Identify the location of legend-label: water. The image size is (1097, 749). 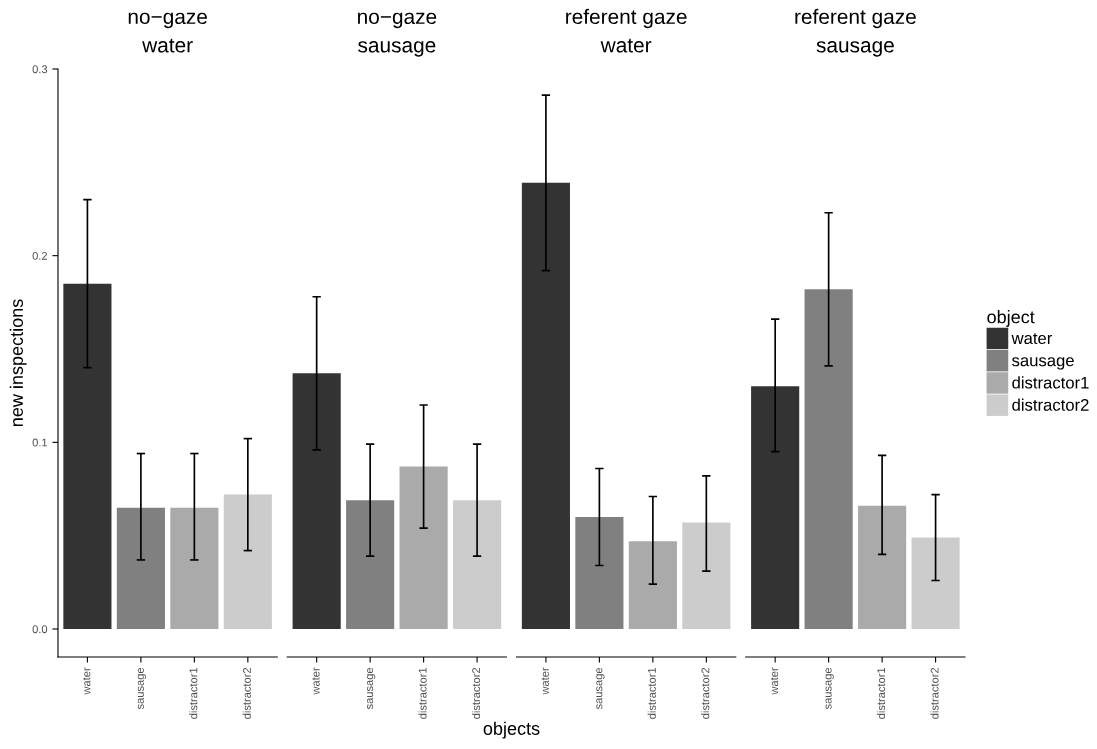
(1032, 339).